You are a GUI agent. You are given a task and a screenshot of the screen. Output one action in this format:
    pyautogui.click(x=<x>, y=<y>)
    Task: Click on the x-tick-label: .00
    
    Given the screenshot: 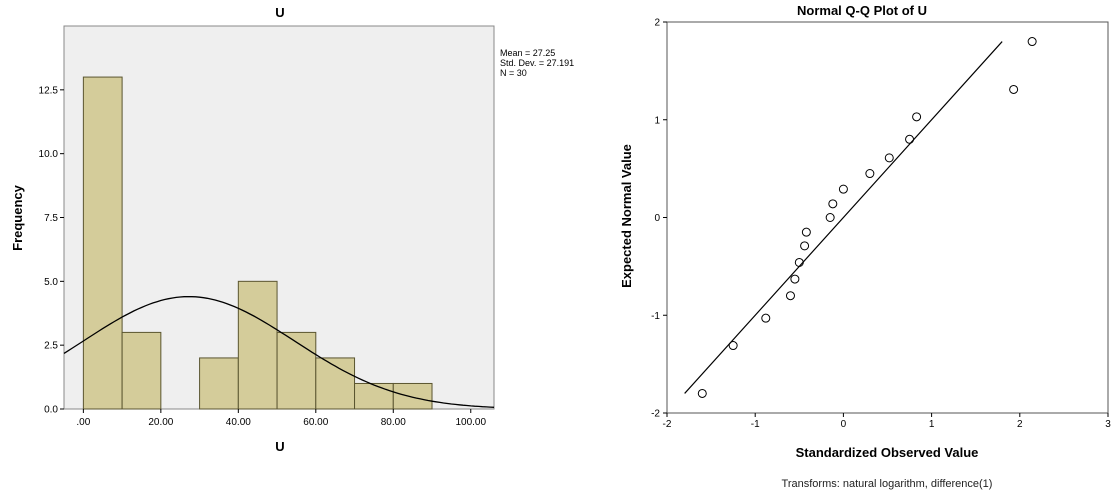 What is the action you would take?
    pyautogui.click(x=83, y=422)
    